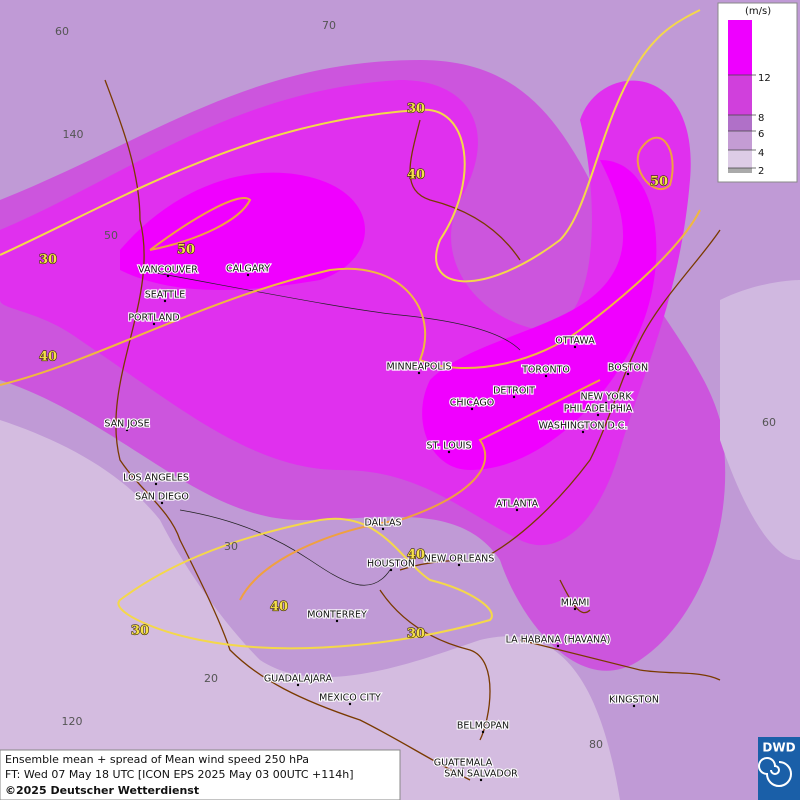 The width and height of the screenshot is (800, 800). I want to click on city-label: LA HABANA (HAVANA), so click(558, 640).